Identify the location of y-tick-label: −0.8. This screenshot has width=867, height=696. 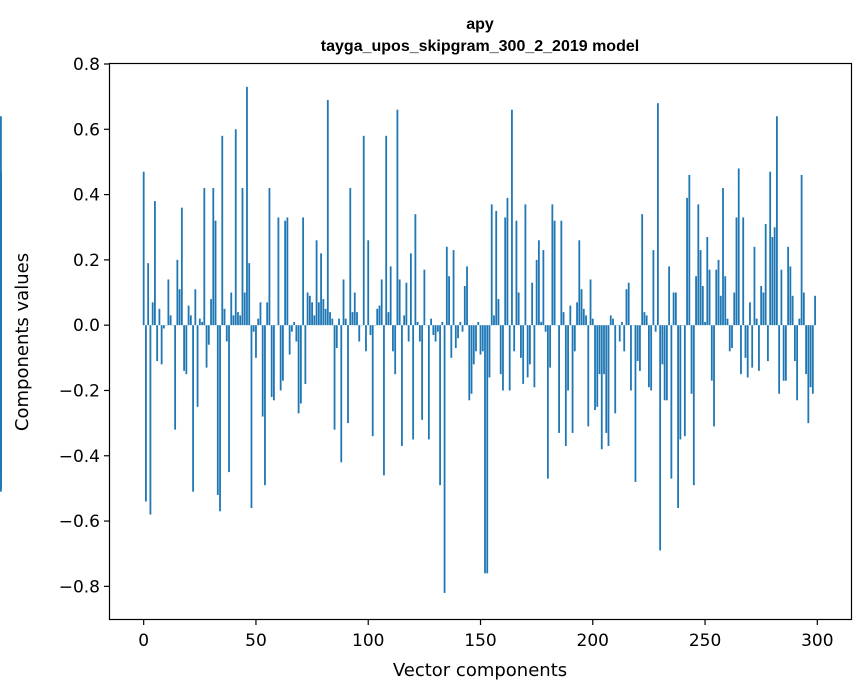
(79, 587).